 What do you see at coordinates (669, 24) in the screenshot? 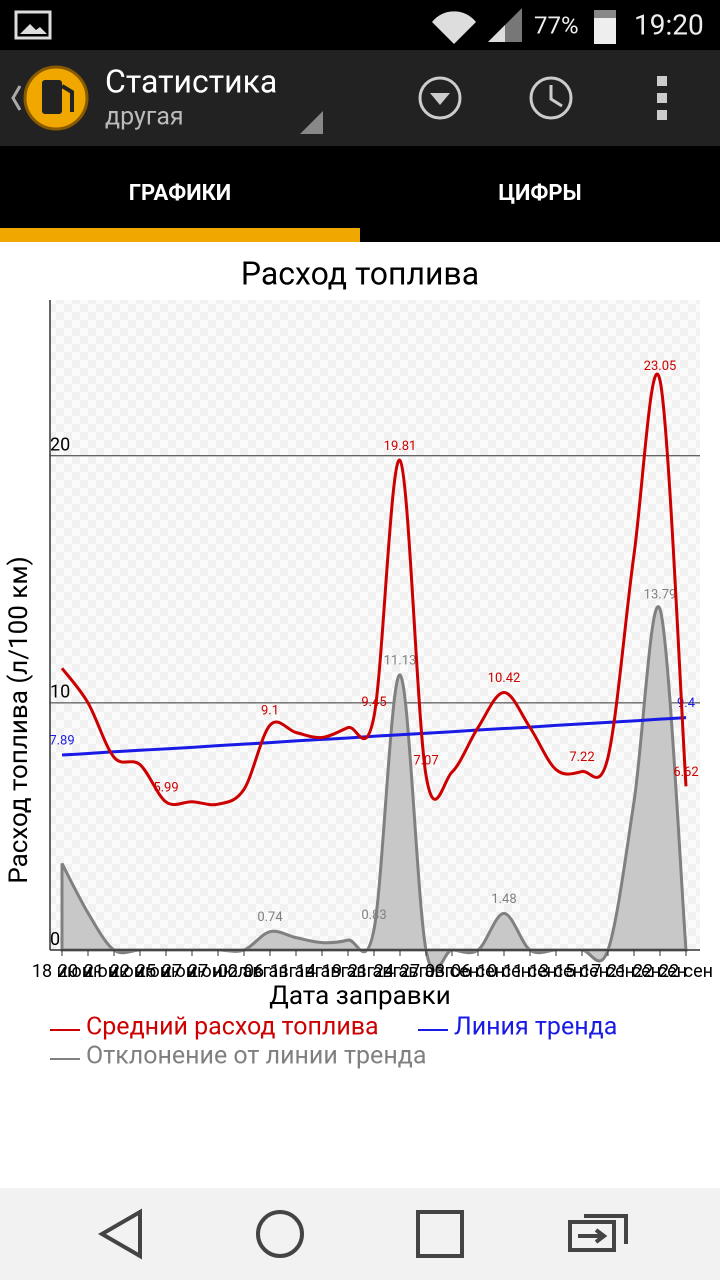
I see `clock: 19:20` at bounding box center [669, 24].